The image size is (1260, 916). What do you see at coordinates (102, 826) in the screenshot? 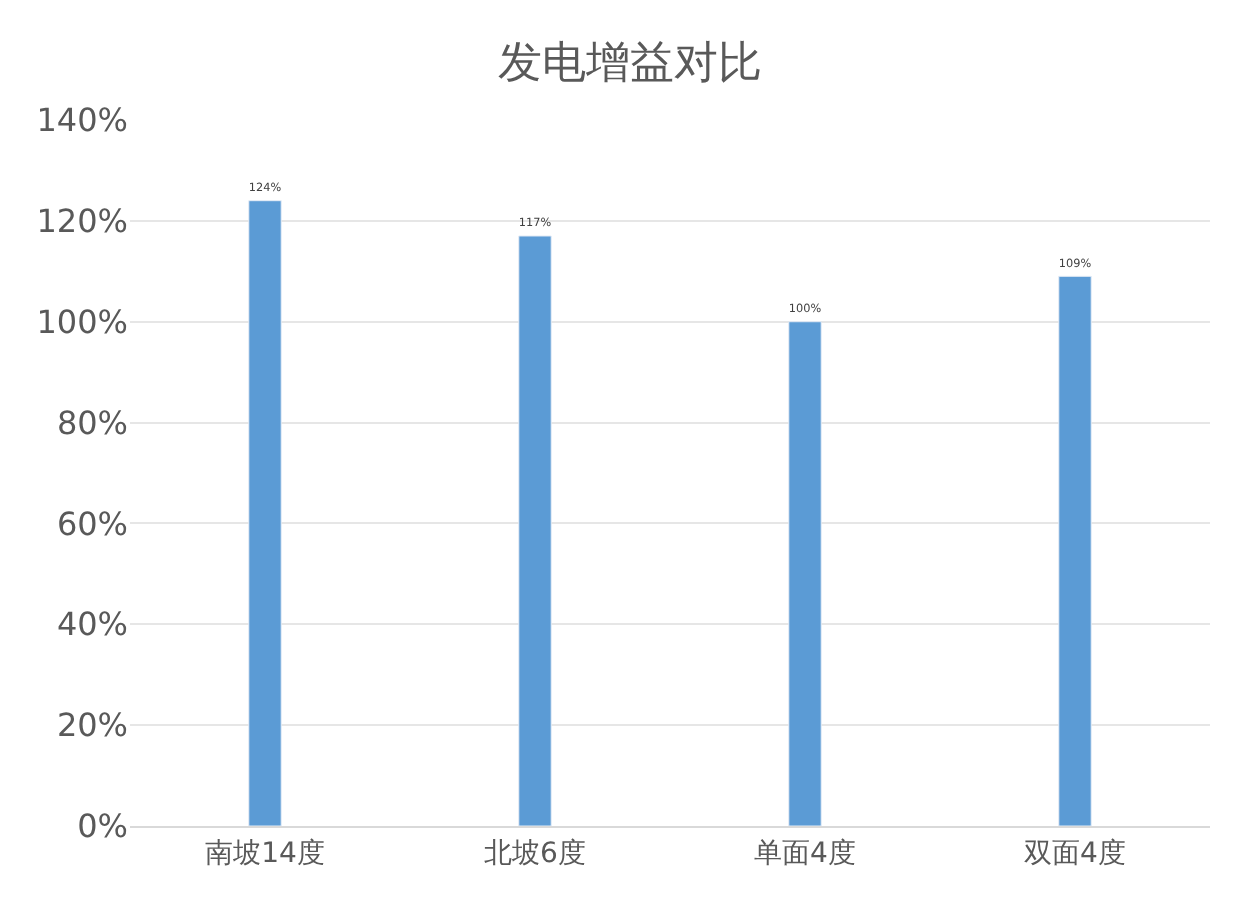
I see `y-tick-label: 0%` at bounding box center [102, 826].